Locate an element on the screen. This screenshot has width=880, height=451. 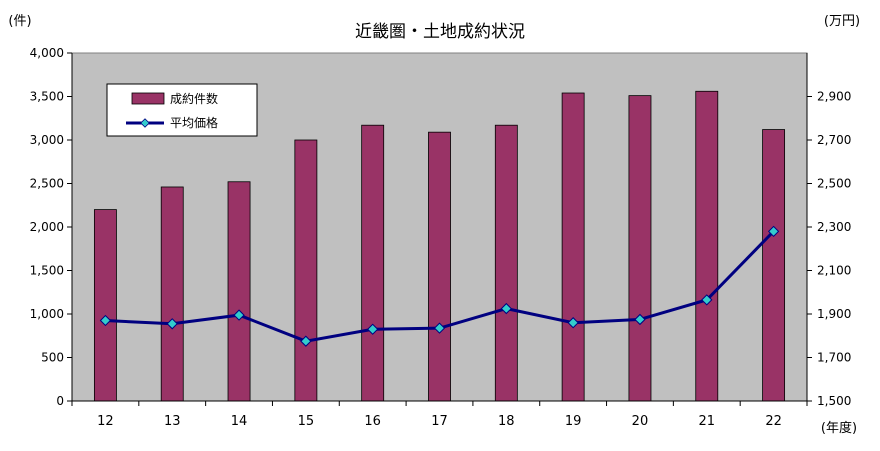
x-tick-label: 18 is located at coordinates (506, 421).